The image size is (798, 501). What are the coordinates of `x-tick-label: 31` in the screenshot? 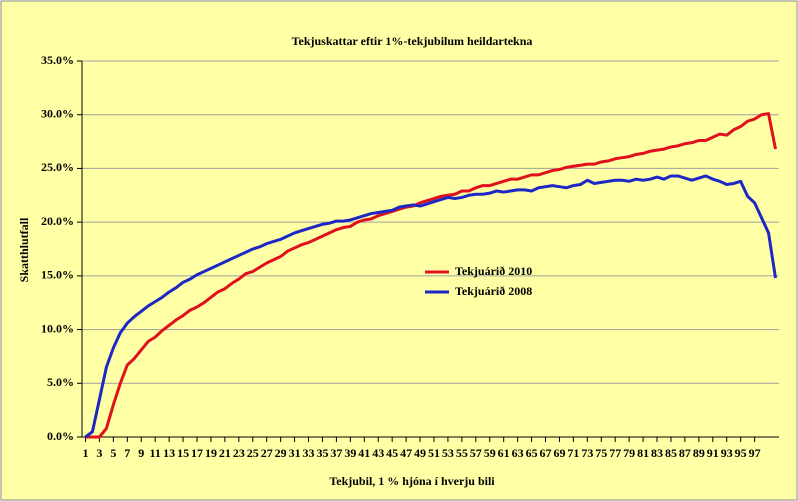 It's located at (295, 453).